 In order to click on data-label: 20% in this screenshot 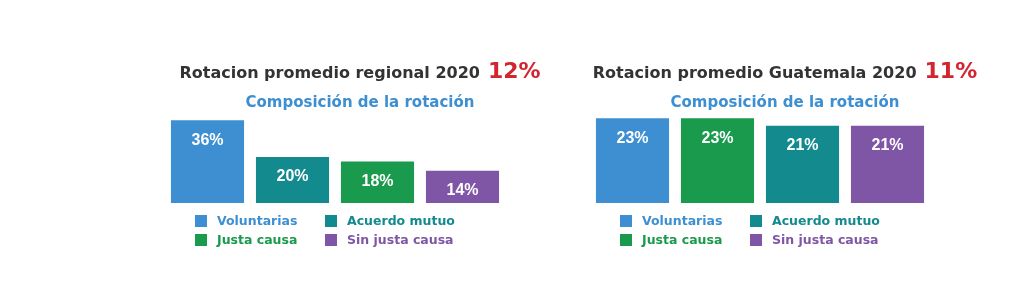, I will do `click(292, 176)`.